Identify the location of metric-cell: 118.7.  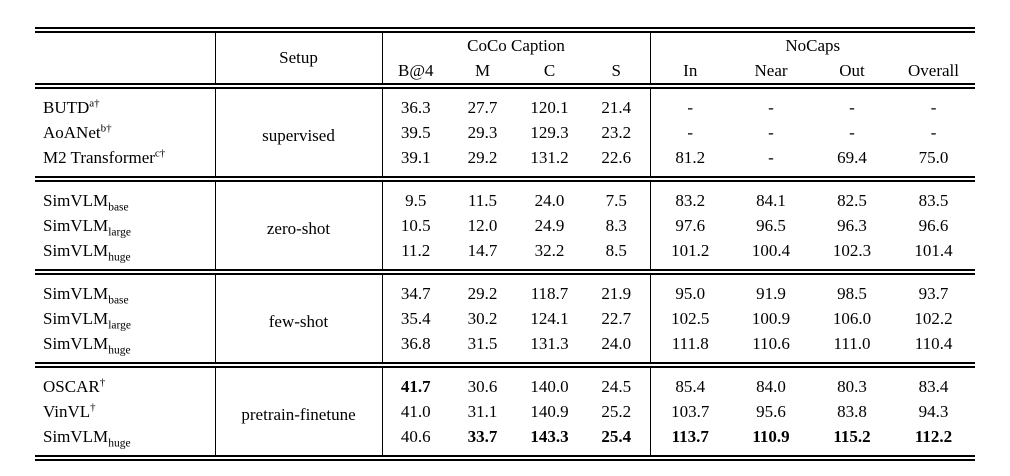
(549, 293).